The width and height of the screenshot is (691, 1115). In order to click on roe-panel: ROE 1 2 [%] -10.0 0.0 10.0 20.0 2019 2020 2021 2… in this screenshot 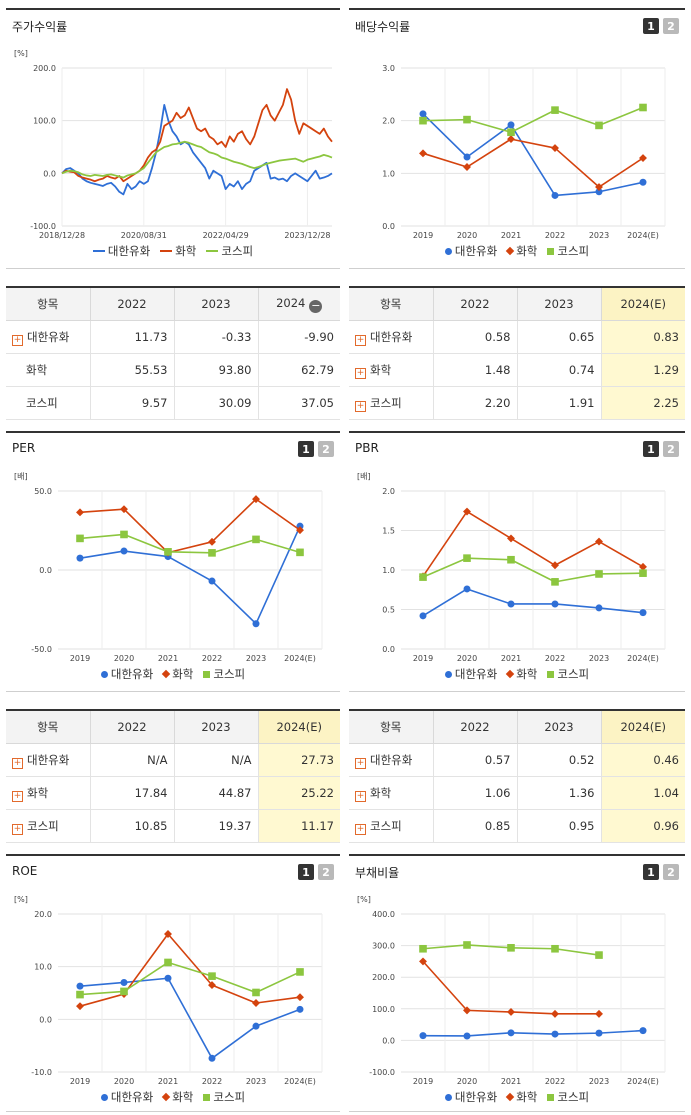, I will do `click(173, 983)`.